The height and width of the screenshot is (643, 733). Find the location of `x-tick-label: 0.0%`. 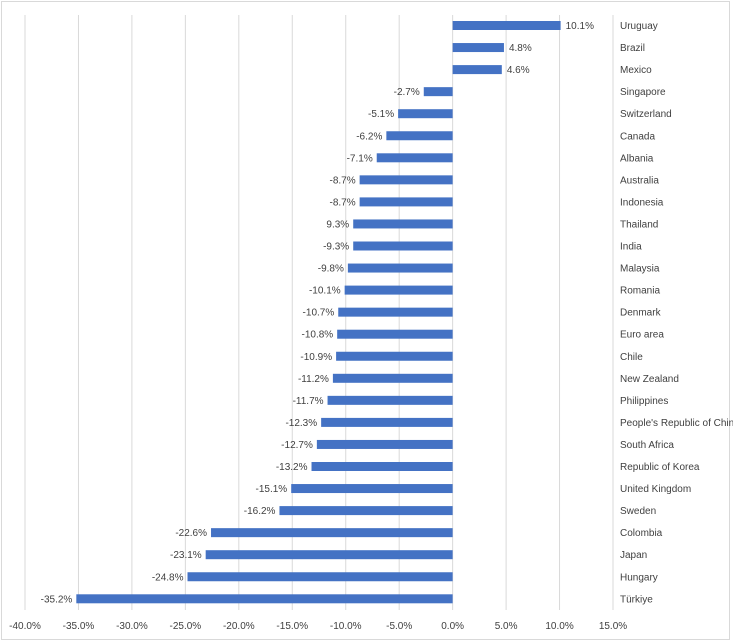

x-tick-label: 0.0% is located at coordinates (452, 626).